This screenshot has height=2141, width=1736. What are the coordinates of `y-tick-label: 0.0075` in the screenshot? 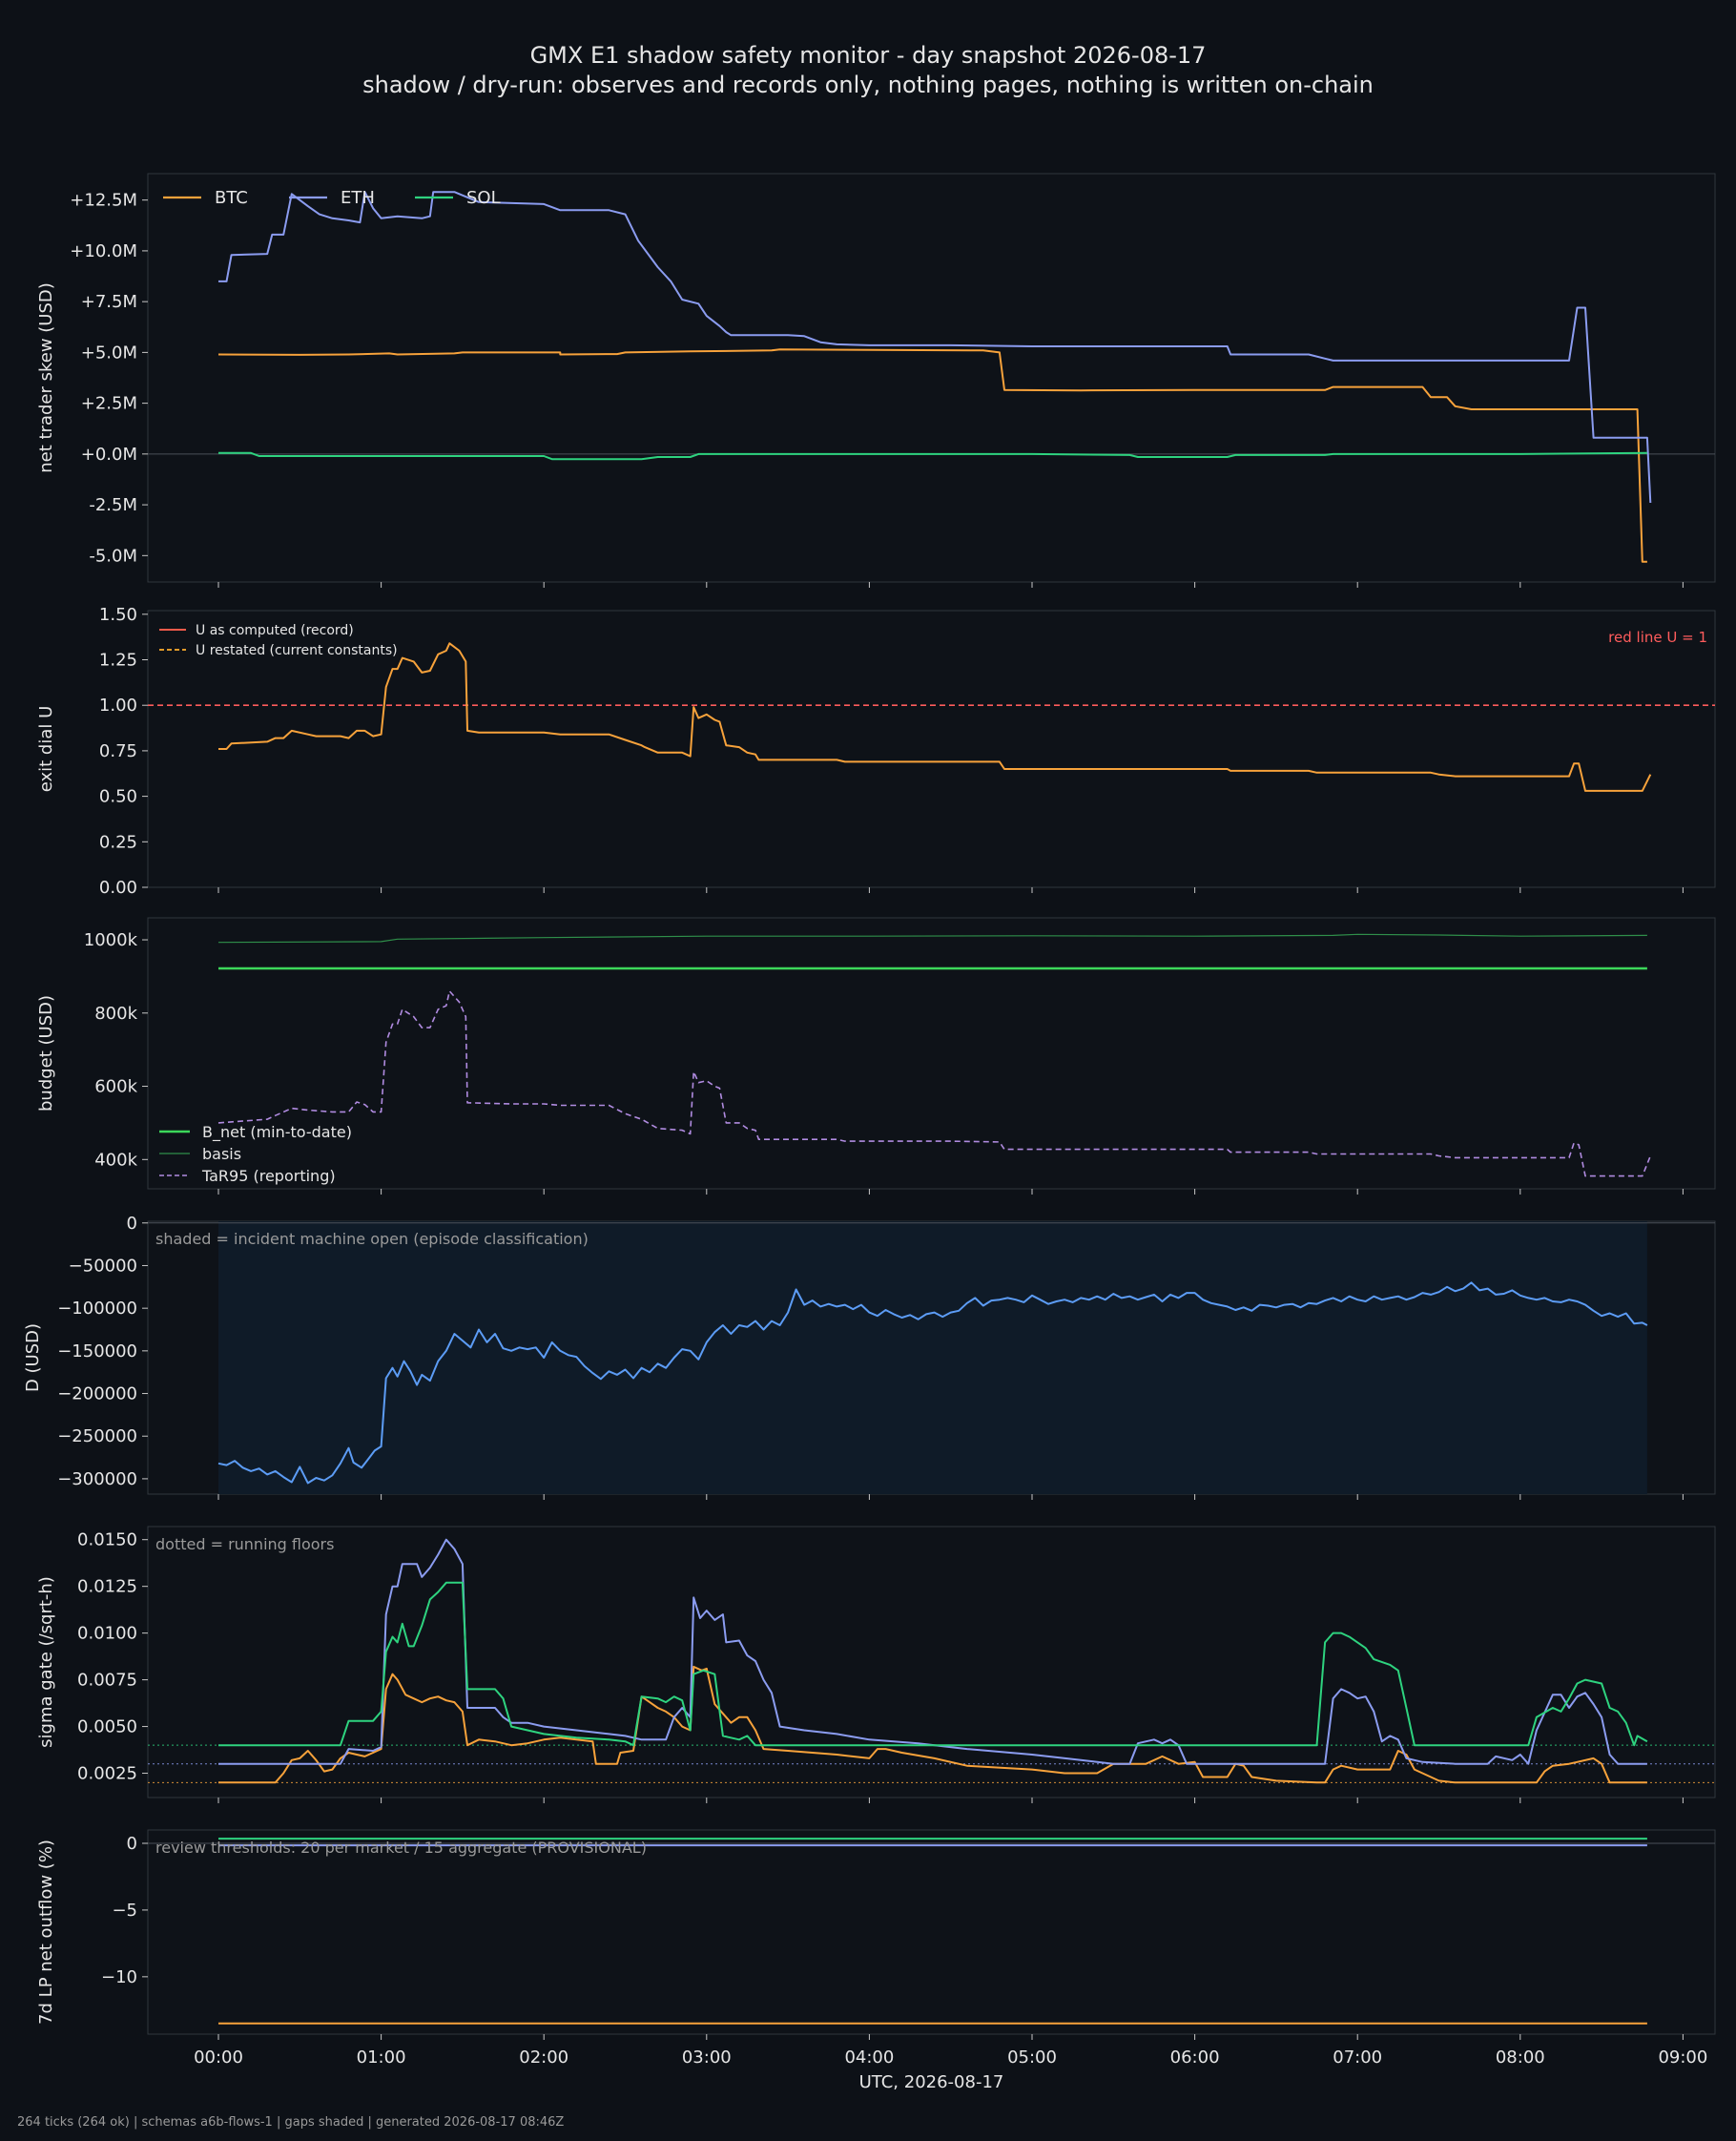 It's located at (107, 1681).